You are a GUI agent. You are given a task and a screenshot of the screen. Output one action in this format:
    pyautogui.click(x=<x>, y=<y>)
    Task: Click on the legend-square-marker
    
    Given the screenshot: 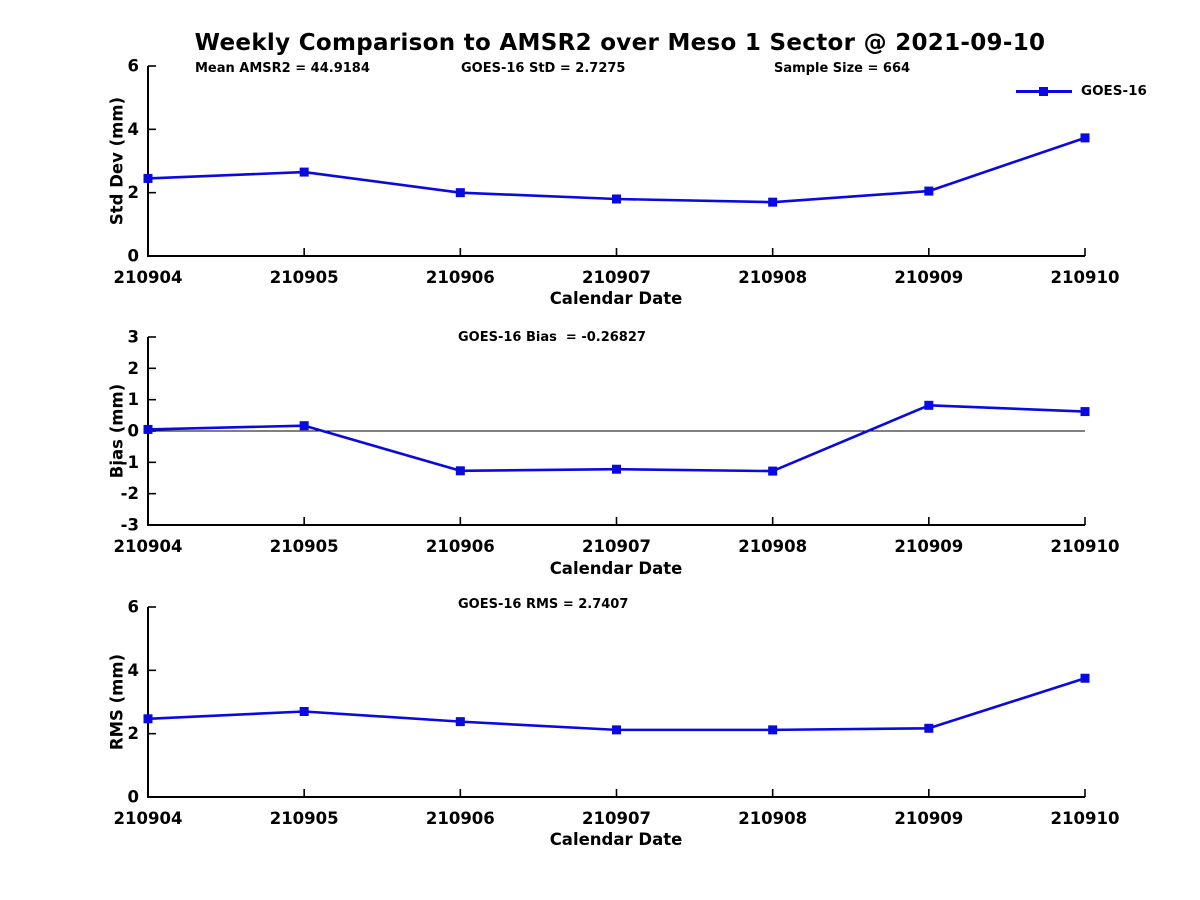 What is the action you would take?
    pyautogui.click(x=1043, y=91)
    